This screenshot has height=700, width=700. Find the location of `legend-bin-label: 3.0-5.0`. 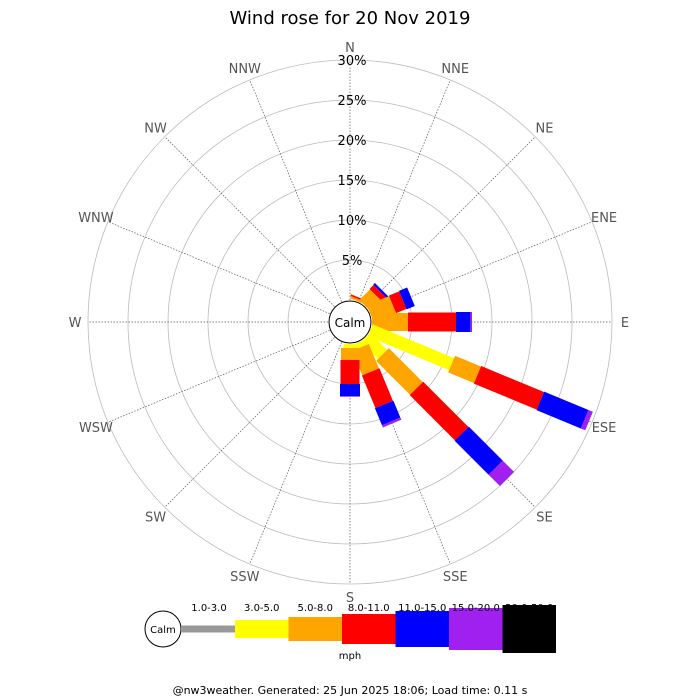

legend-bin-label: 3.0-5.0 is located at coordinates (261, 608).